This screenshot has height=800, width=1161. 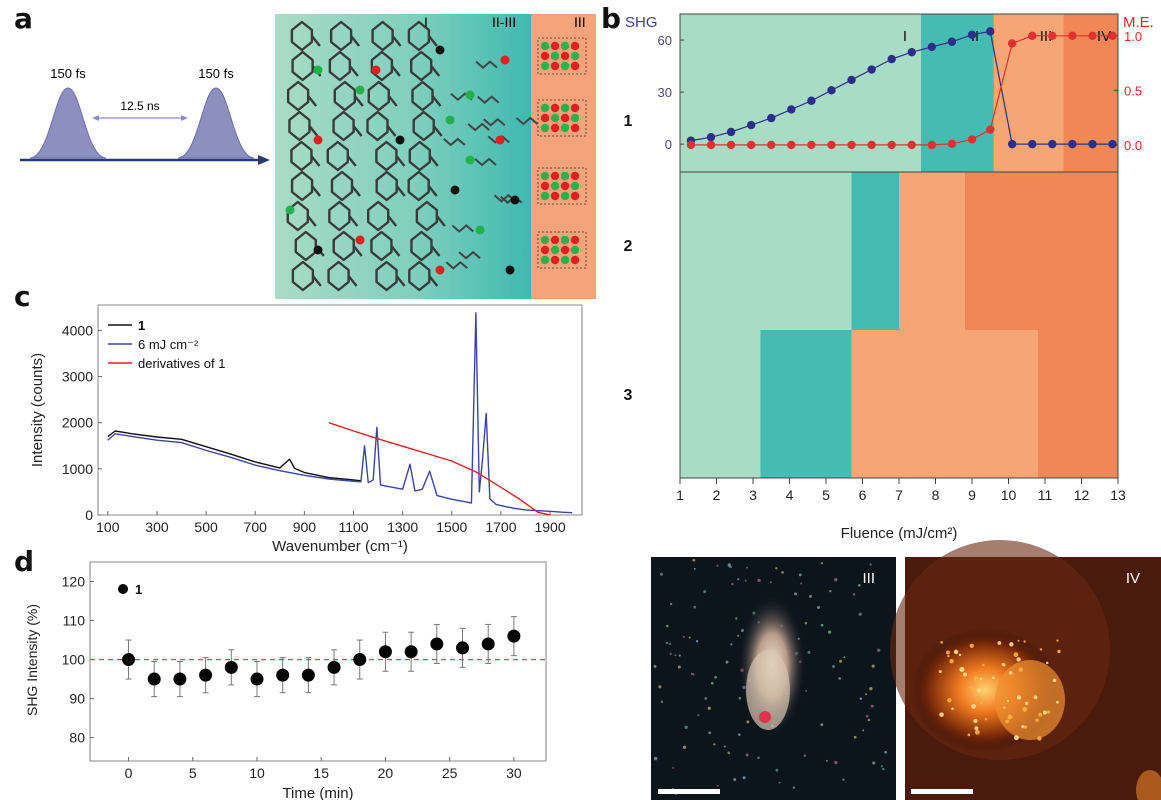 I want to click on axis-title-shg: SHG, so click(x=641, y=22).